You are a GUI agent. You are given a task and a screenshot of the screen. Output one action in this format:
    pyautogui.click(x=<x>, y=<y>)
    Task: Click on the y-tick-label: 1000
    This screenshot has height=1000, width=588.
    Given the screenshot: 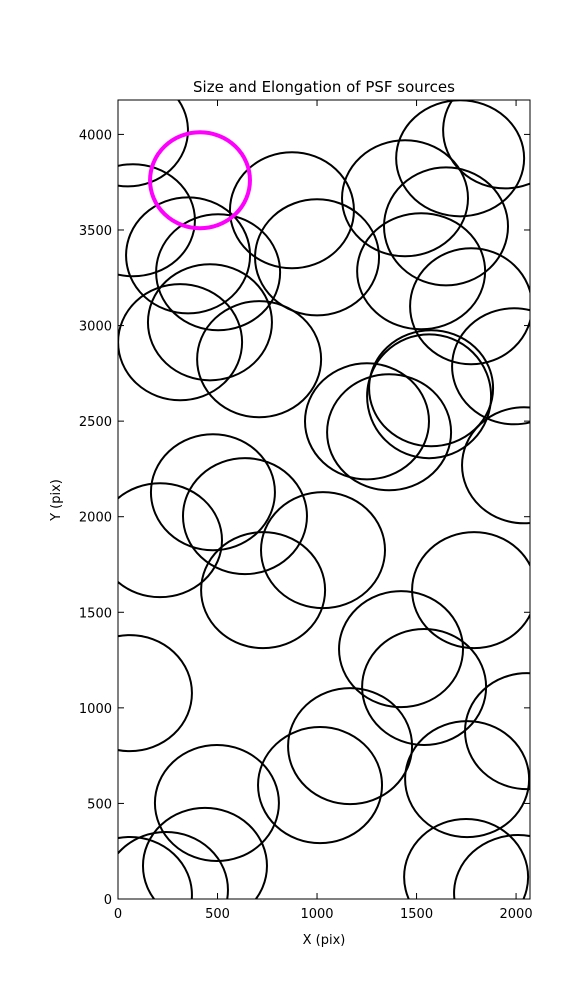 What is the action you would take?
    pyautogui.click(x=95, y=709)
    